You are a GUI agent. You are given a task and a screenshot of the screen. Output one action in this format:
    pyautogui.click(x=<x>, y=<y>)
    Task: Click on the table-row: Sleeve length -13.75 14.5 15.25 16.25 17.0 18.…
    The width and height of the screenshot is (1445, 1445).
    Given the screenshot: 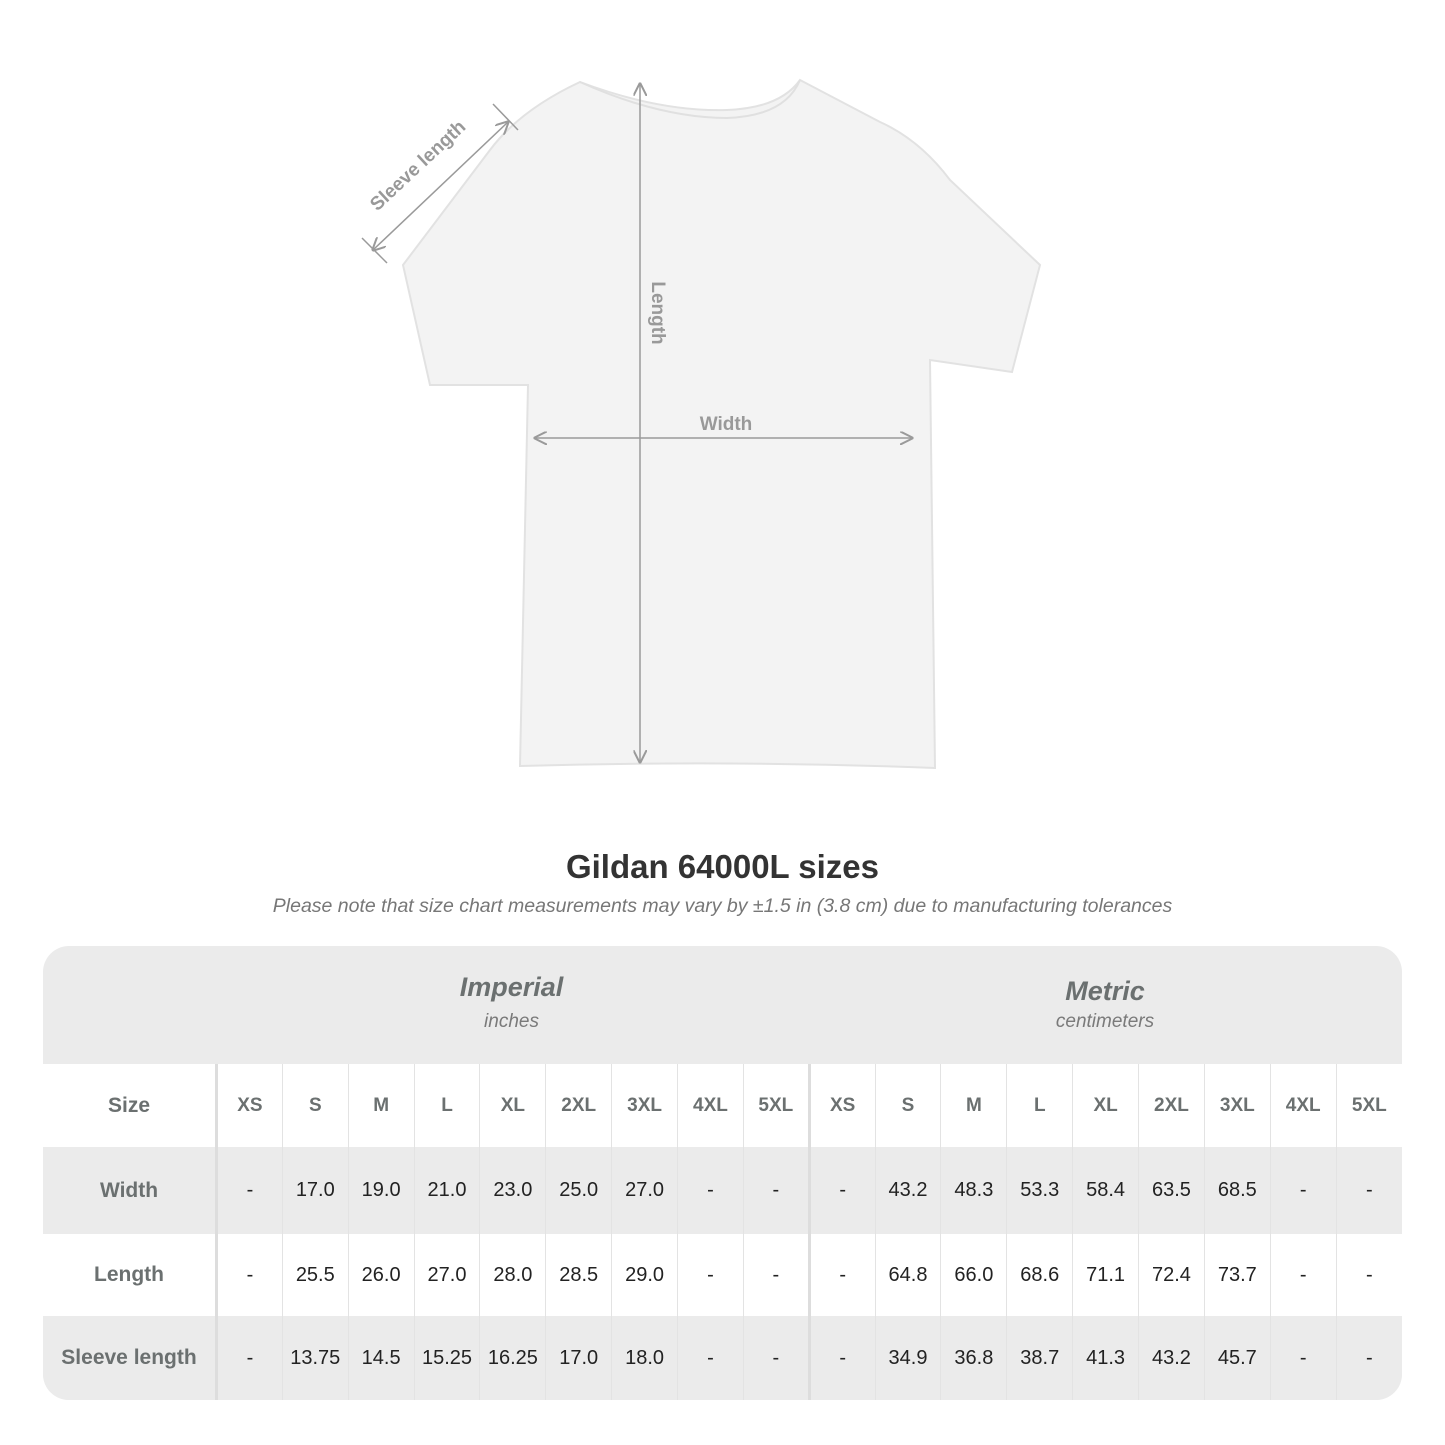 What is the action you would take?
    pyautogui.click(x=722, y=1358)
    